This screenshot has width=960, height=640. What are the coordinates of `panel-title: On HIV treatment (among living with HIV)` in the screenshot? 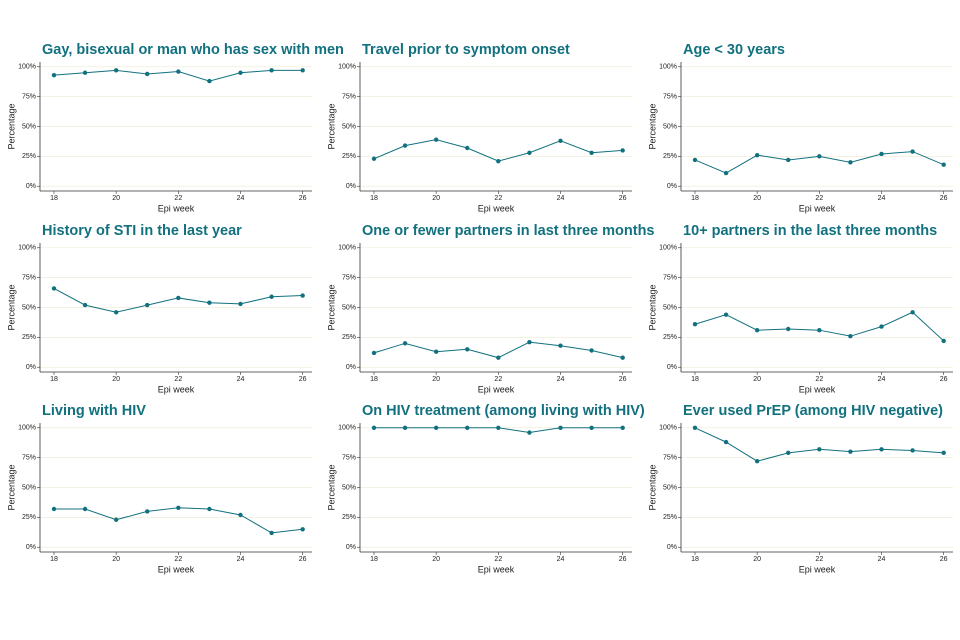 It's located at (503, 411).